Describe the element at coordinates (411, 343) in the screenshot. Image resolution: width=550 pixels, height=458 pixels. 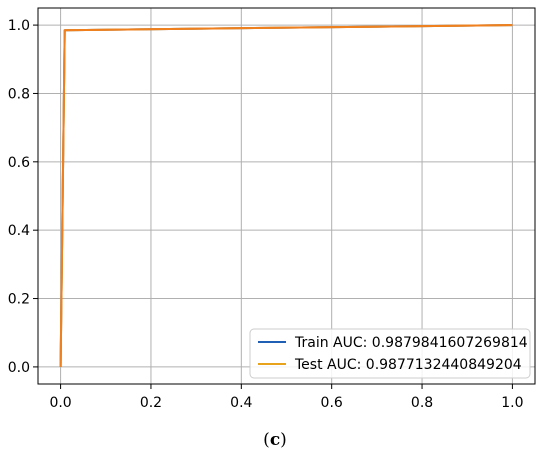
I see `legend-label-1: Train AUC: 0.9879841607269814` at that location.